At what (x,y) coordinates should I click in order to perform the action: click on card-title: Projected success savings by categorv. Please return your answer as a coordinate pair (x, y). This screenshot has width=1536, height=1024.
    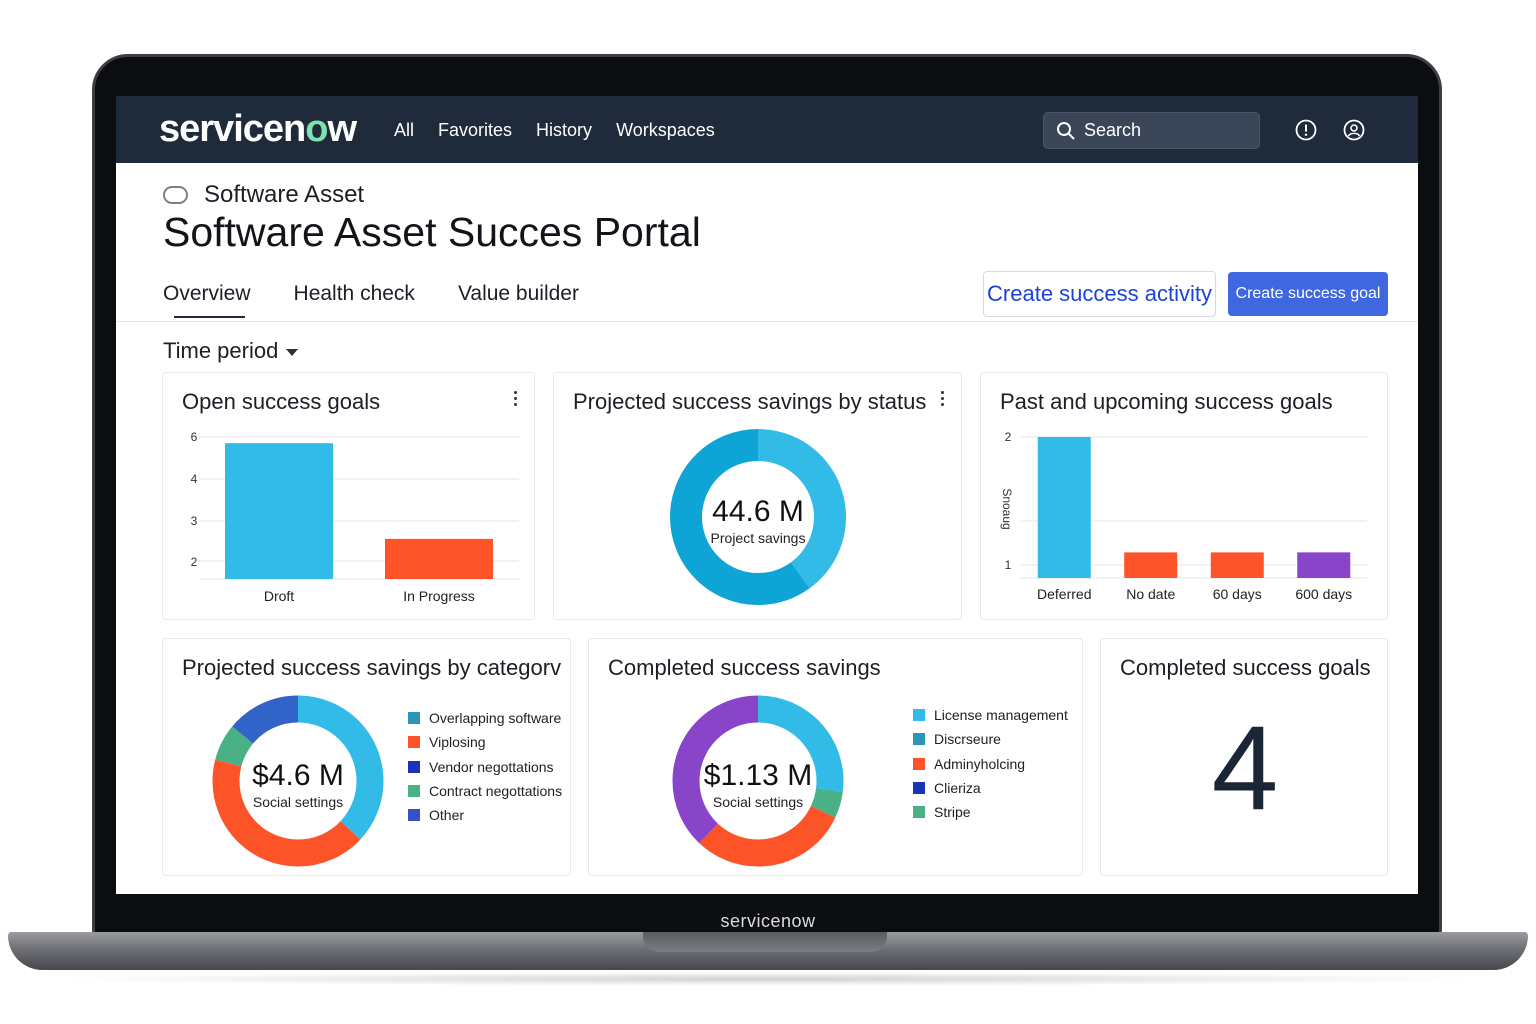
    Looking at the image, I should click on (372, 667).